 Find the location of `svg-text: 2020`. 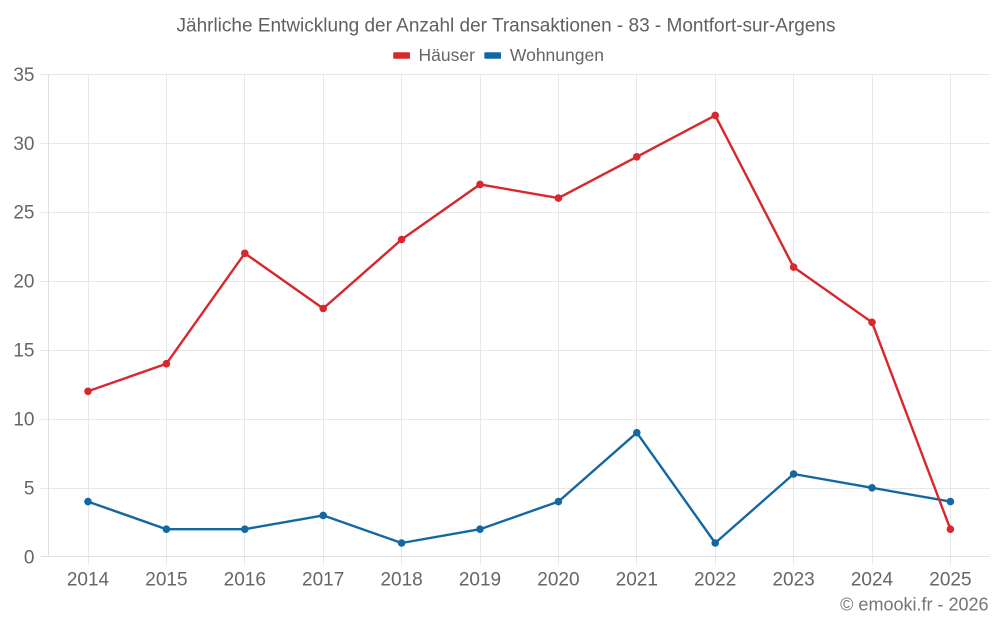

svg-text: 2020 is located at coordinates (558, 580).